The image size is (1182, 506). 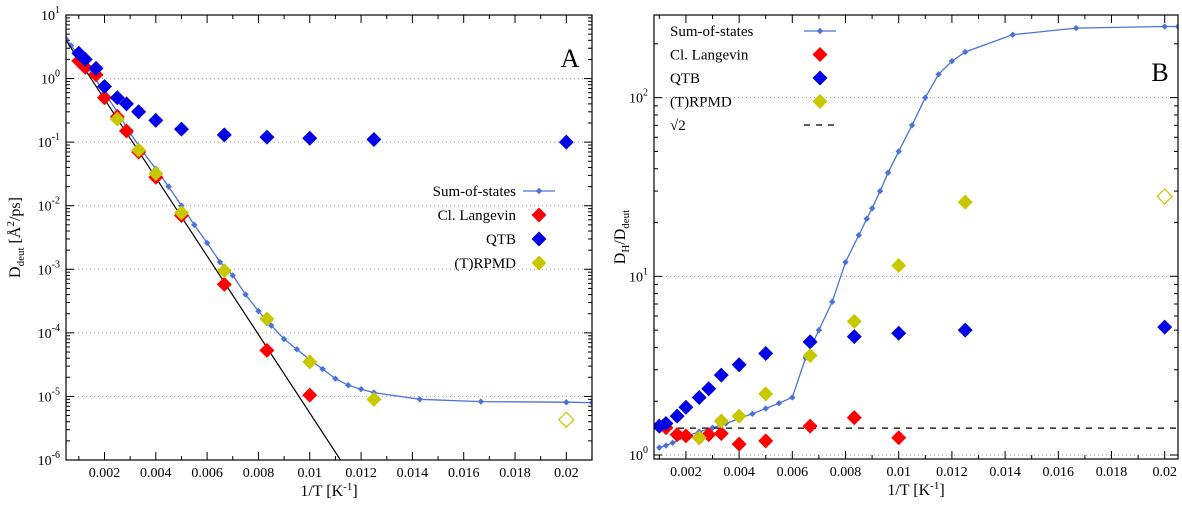 What do you see at coordinates (898, 472) in the screenshot?
I see `x-tick-label: 0.01` at bounding box center [898, 472].